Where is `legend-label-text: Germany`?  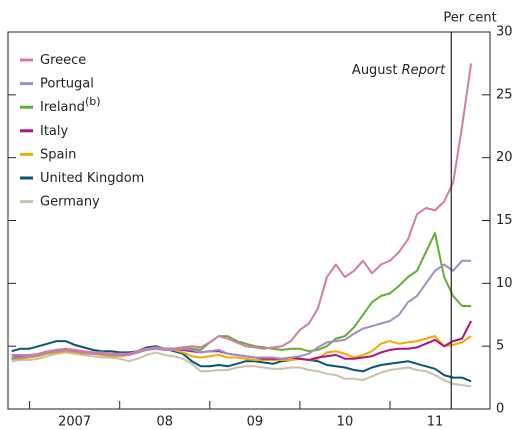
legend-label-text: Germany is located at coordinates (70, 201).